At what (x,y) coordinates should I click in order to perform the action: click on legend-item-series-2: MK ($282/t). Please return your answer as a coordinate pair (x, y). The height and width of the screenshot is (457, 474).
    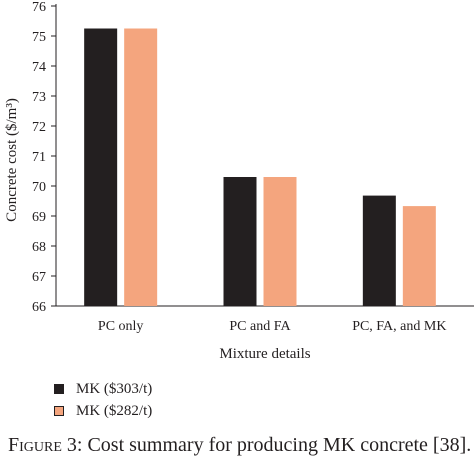
    Looking at the image, I should click on (103, 411).